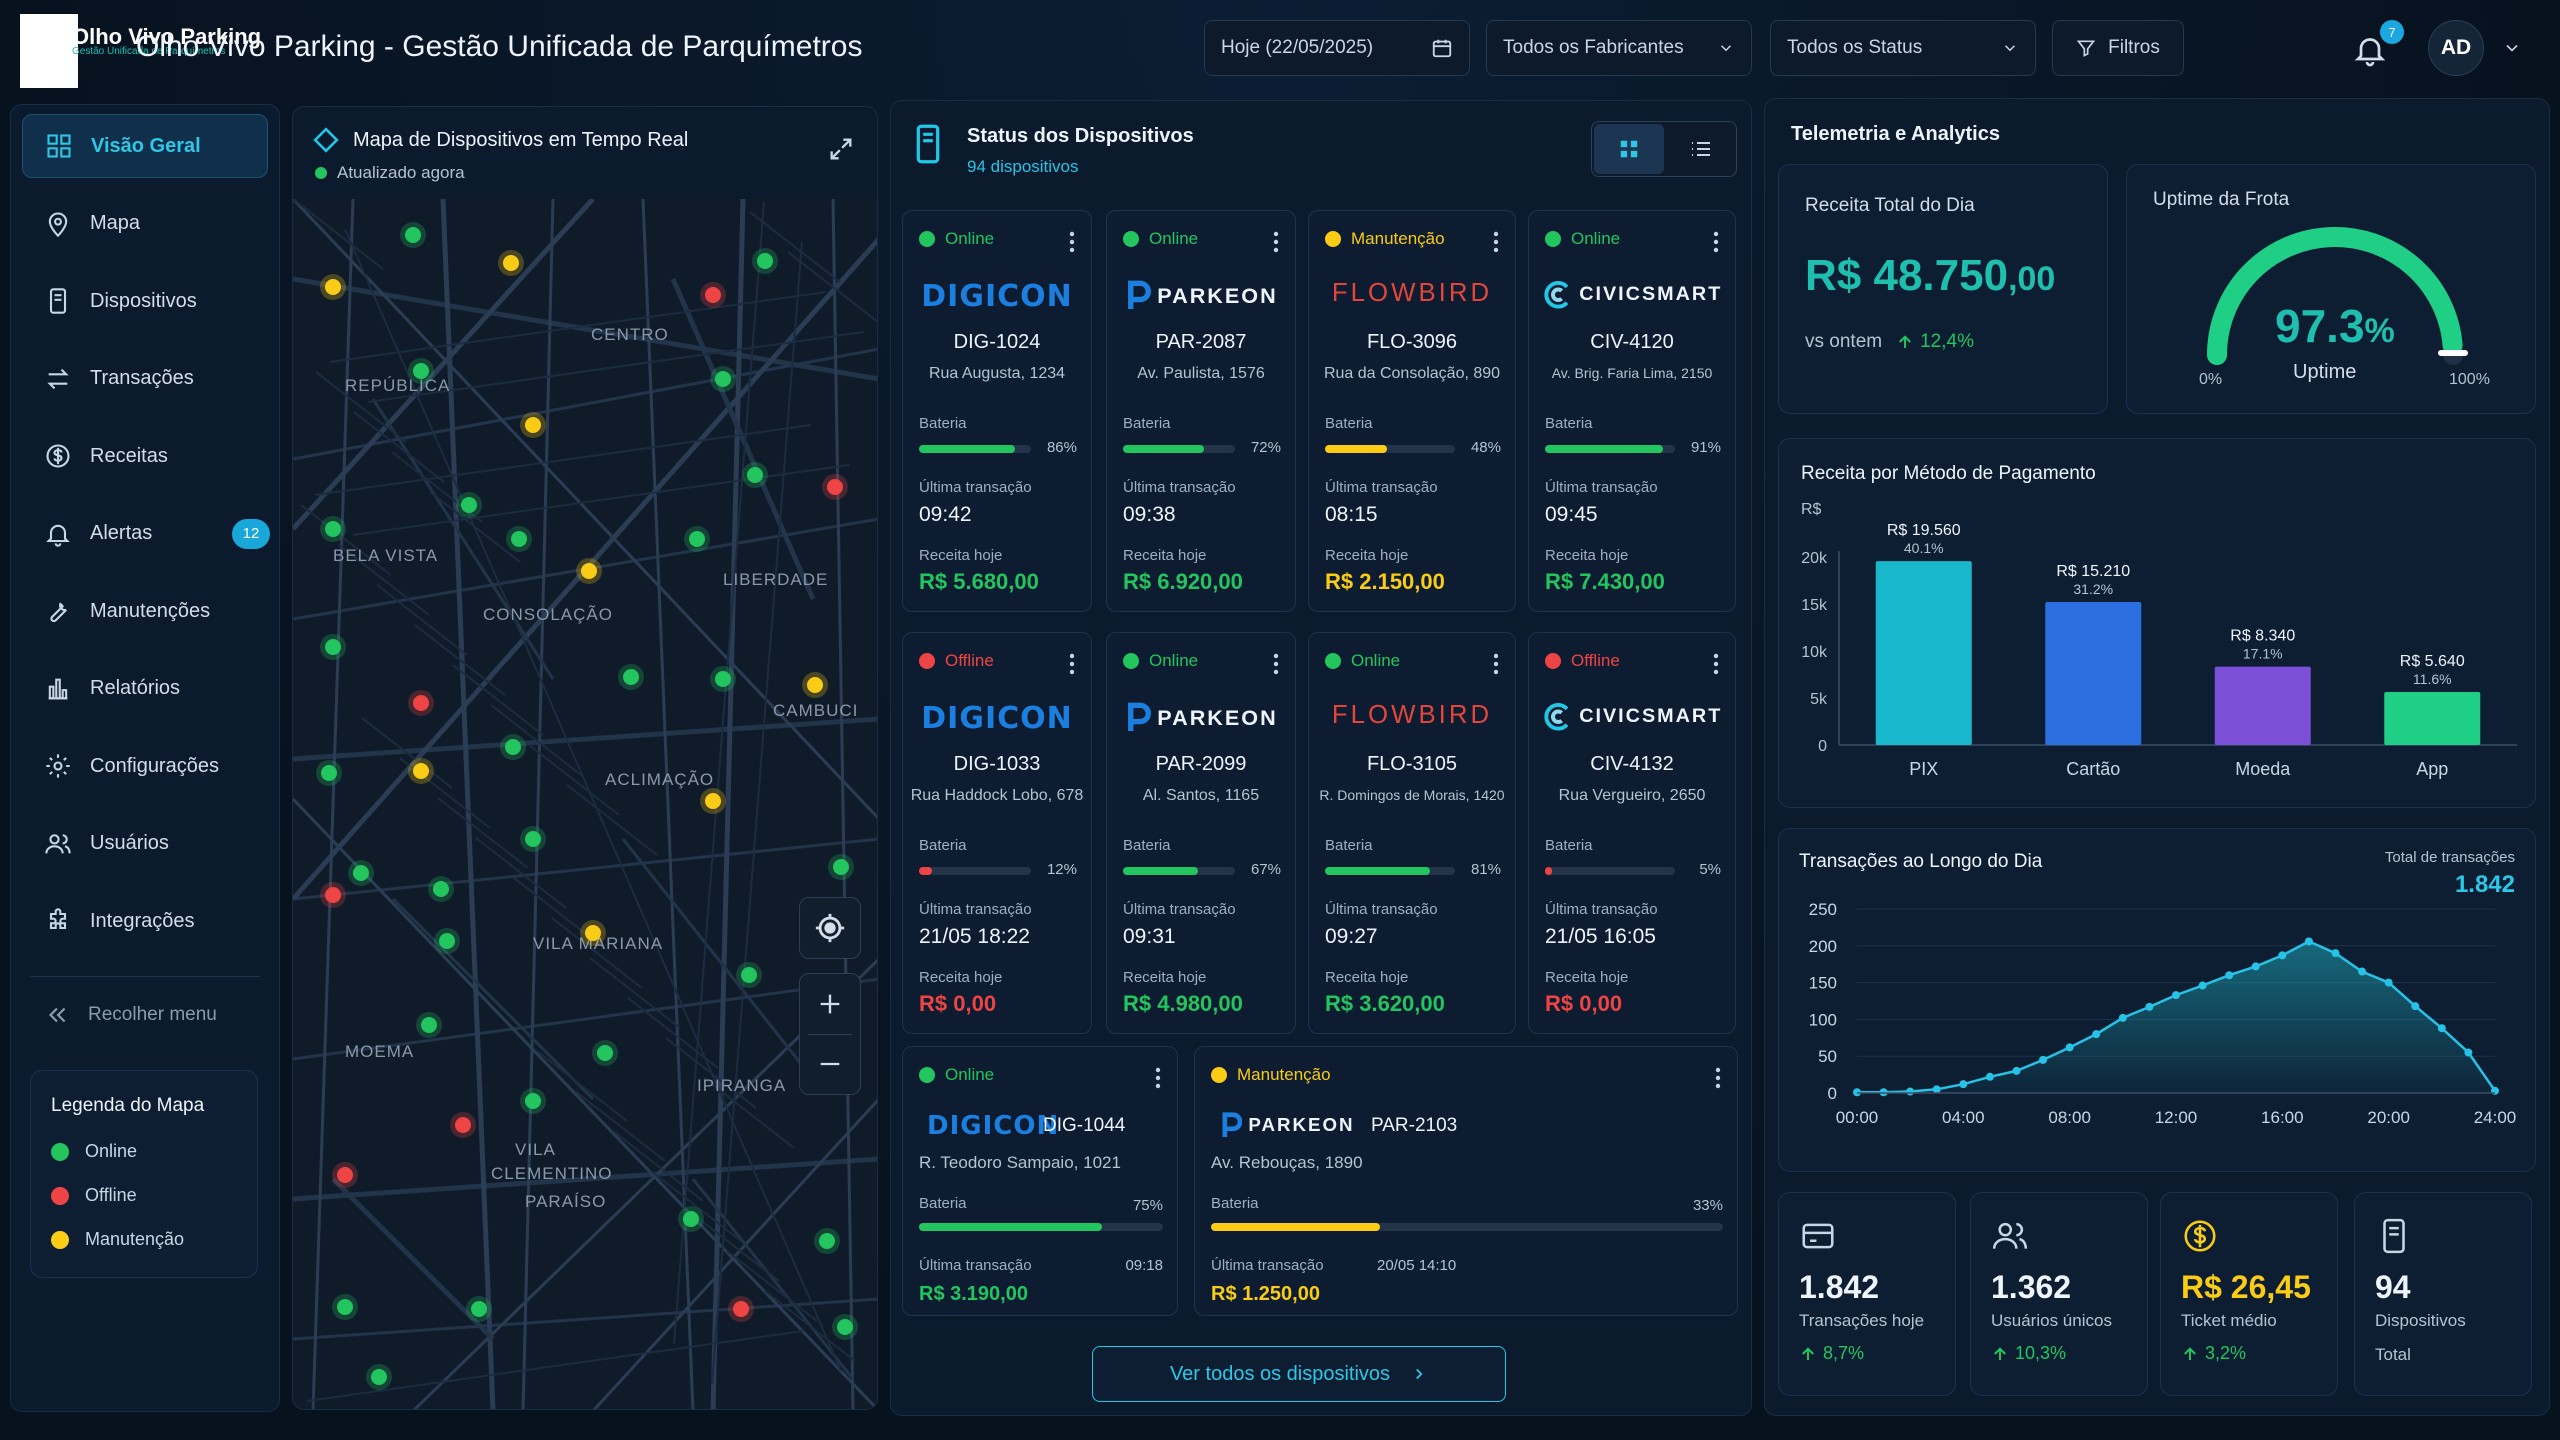 The height and width of the screenshot is (1440, 2560). I want to click on sidebar-item-visao-geral: Visão Geral, so click(145, 146).